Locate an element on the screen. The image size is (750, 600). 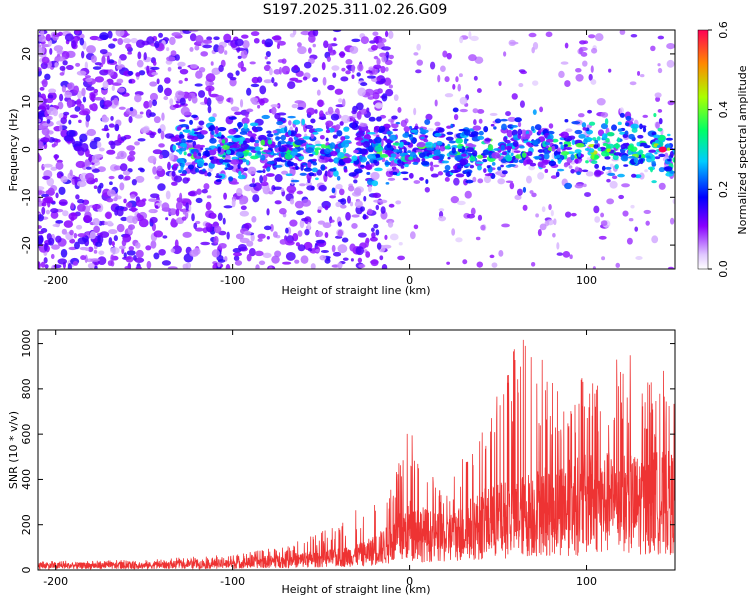
spectrogram-y-tick-label: 20 is located at coordinates (26, 54).